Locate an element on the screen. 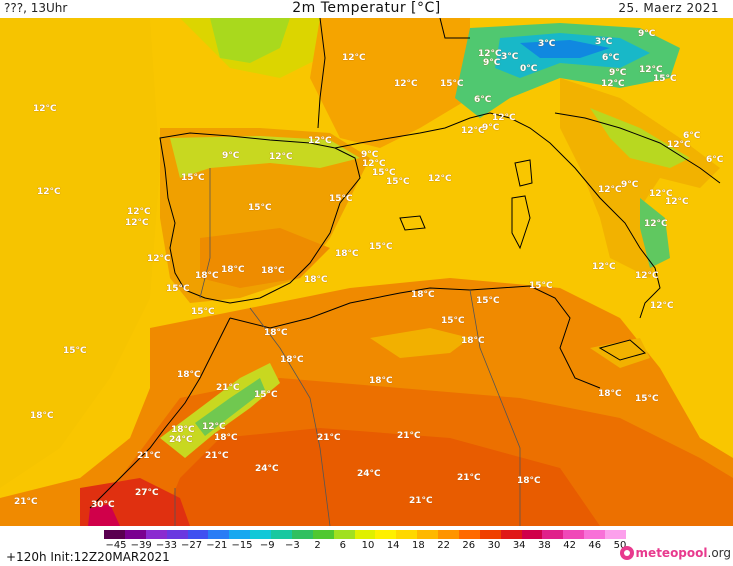 Image resolution: width=733 pixels, height=566 pixels. run-time-label: ???, 13Uhr is located at coordinates (36, 8).